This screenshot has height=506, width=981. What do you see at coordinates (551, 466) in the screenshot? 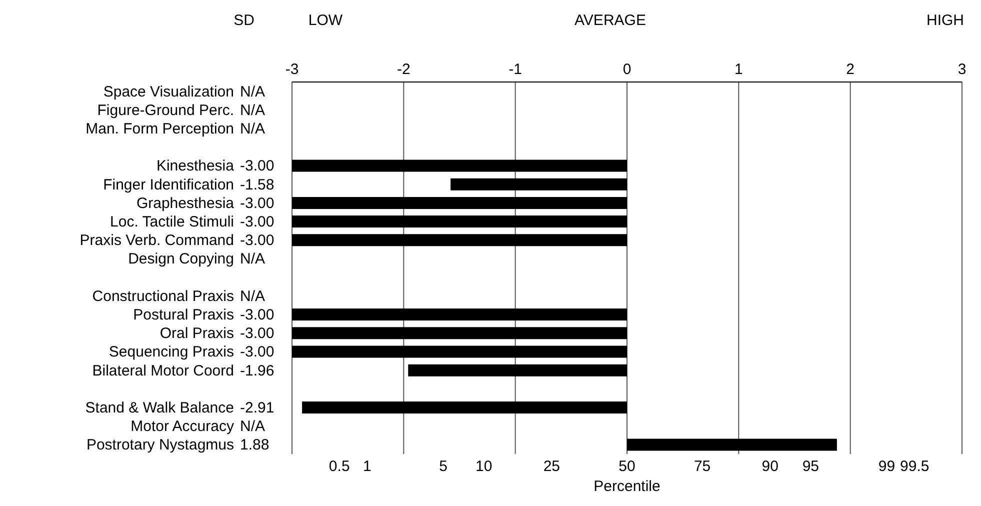
I see `text: 25` at bounding box center [551, 466].